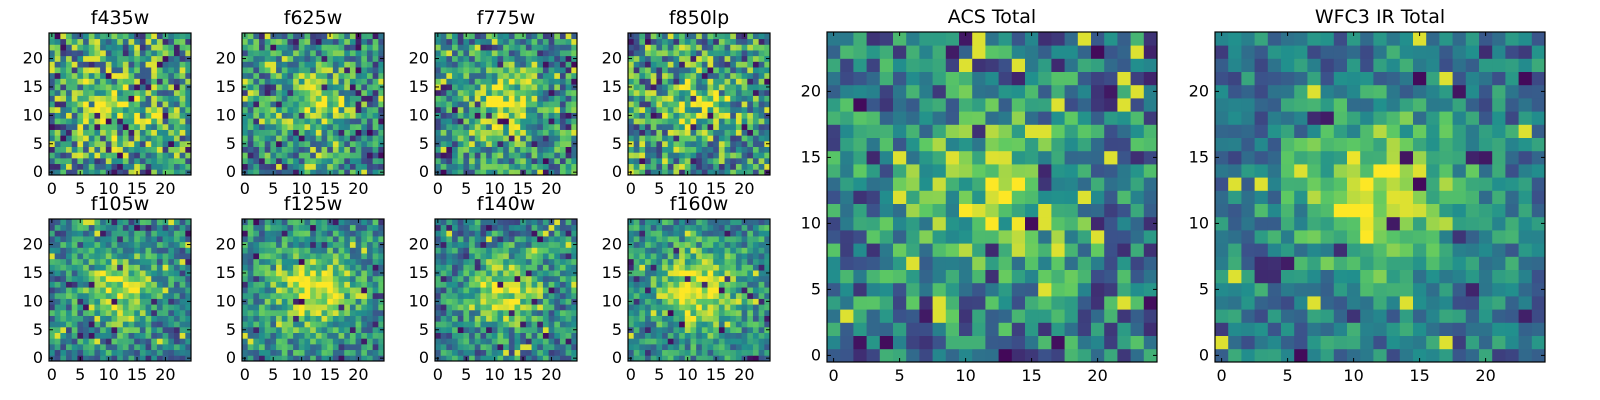 This screenshot has height=400, width=1600. I want to click on y-tick-label: 5, so click(231, 143).